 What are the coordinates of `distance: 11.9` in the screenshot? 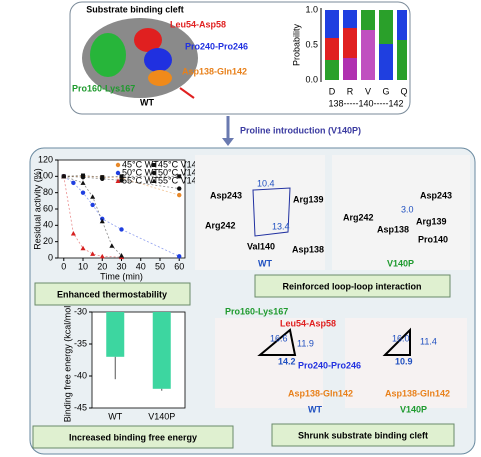 It's located at (305, 343).